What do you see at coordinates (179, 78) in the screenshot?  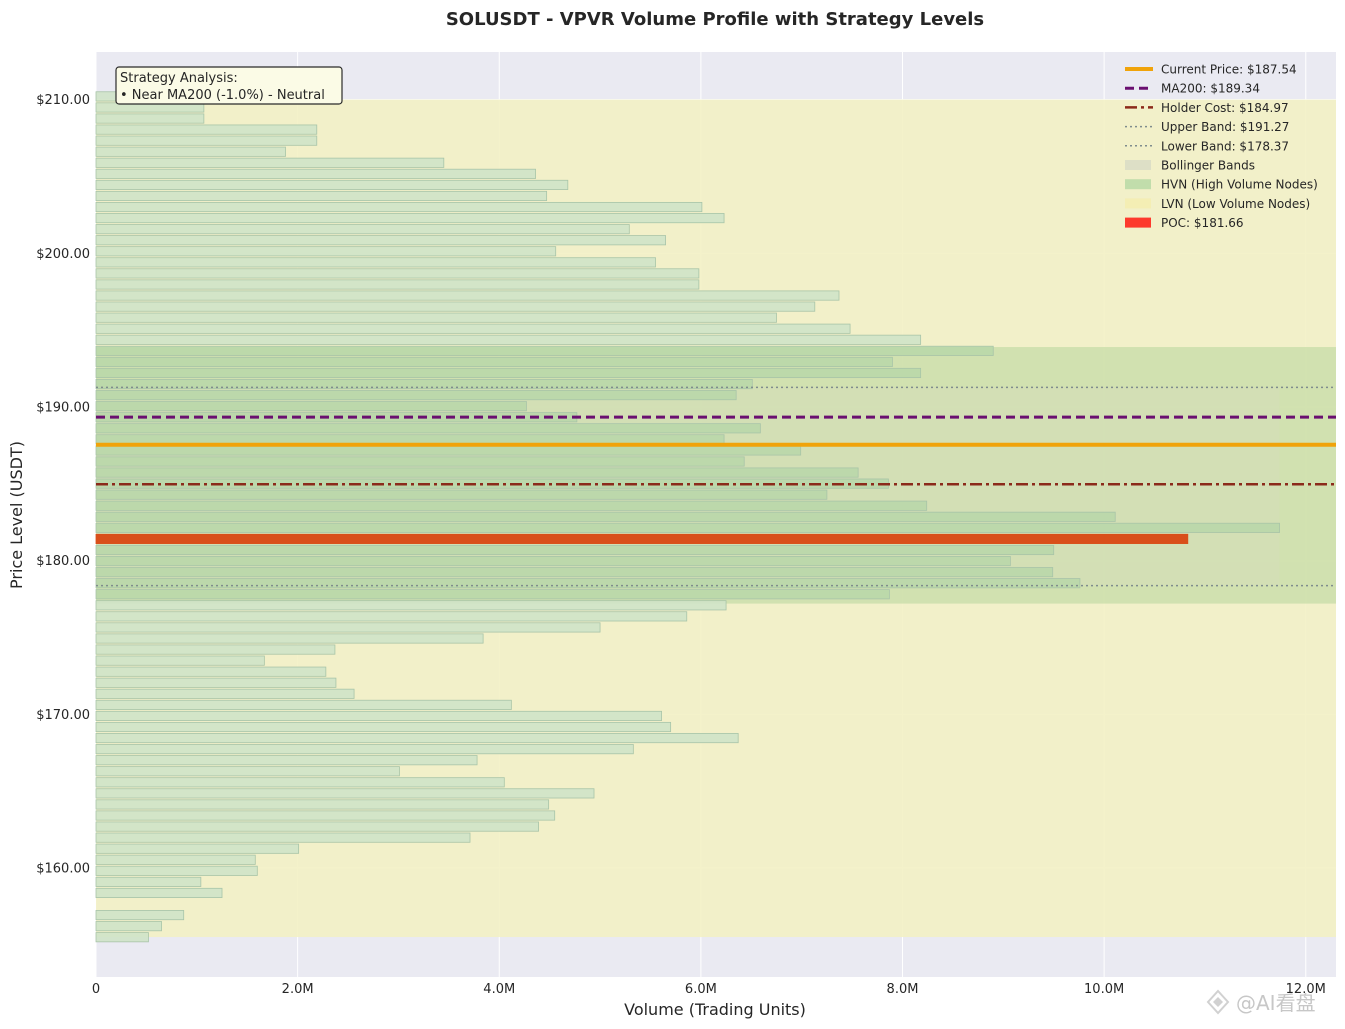 I see `annotation-line-1: Strategy Analysis:` at bounding box center [179, 78].